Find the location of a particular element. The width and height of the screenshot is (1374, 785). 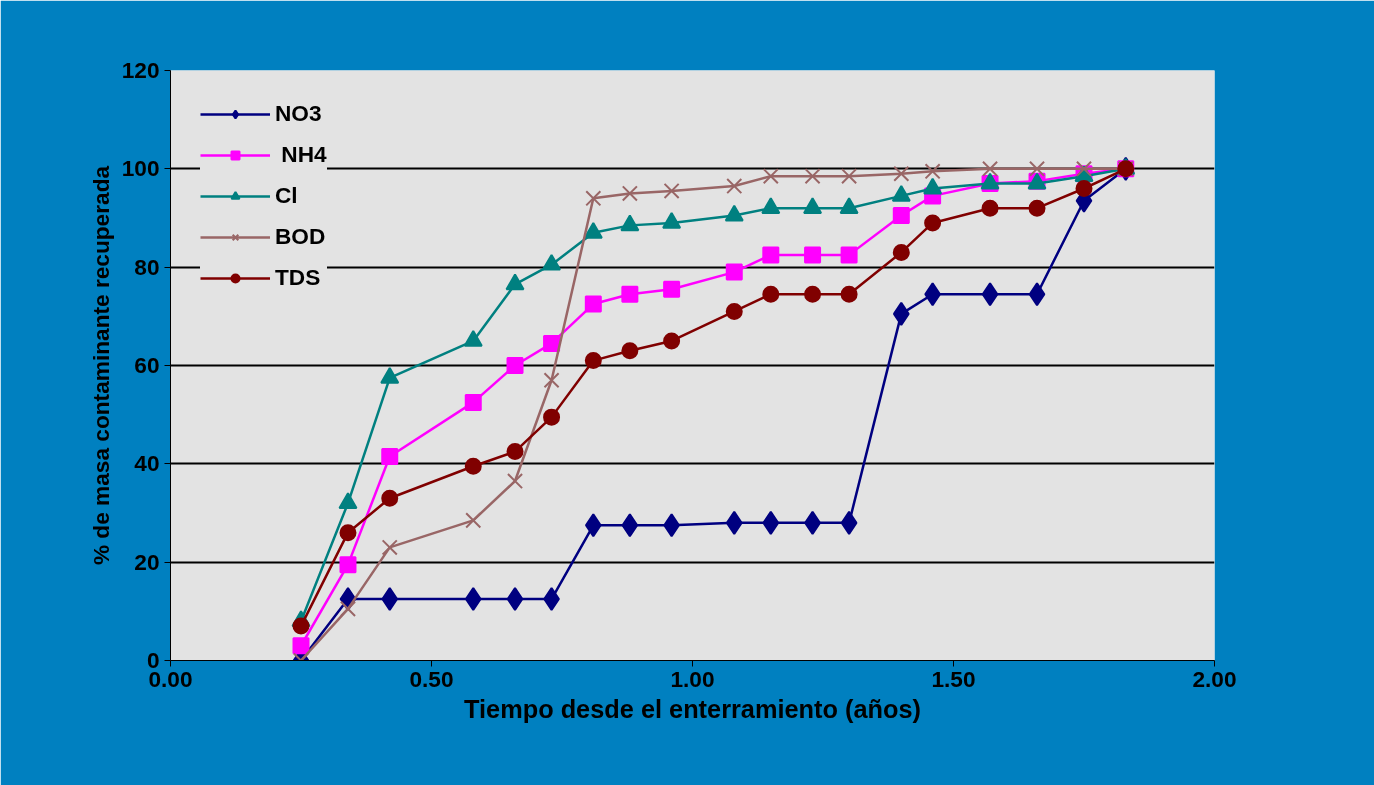

y-tick-label: 20 is located at coordinates (147, 561).